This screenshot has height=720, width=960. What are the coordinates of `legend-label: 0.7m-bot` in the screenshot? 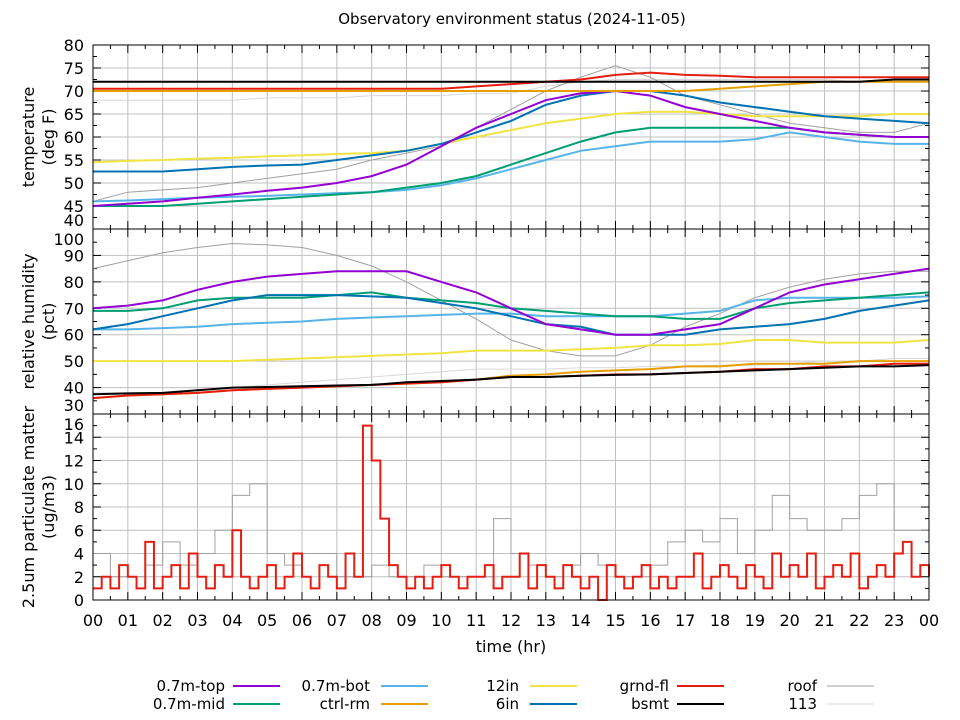 It's located at (336, 686).